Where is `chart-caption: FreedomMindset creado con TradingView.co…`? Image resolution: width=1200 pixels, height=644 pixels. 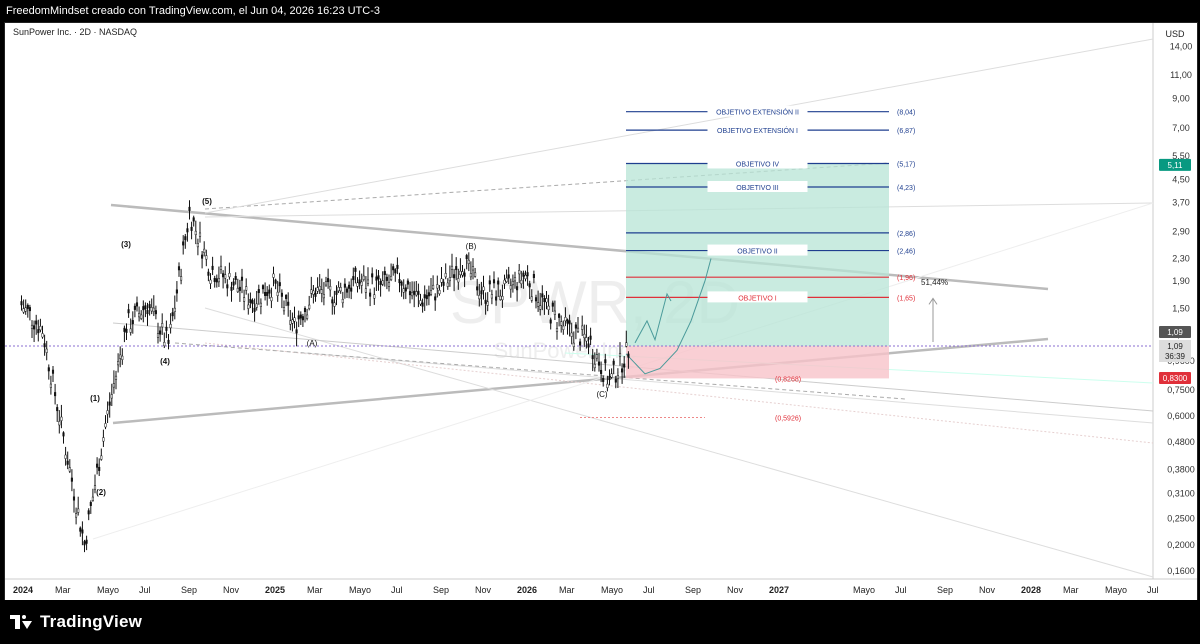
chart-caption: FreedomMindset creado con TradingView.co… is located at coordinates (193, 11).